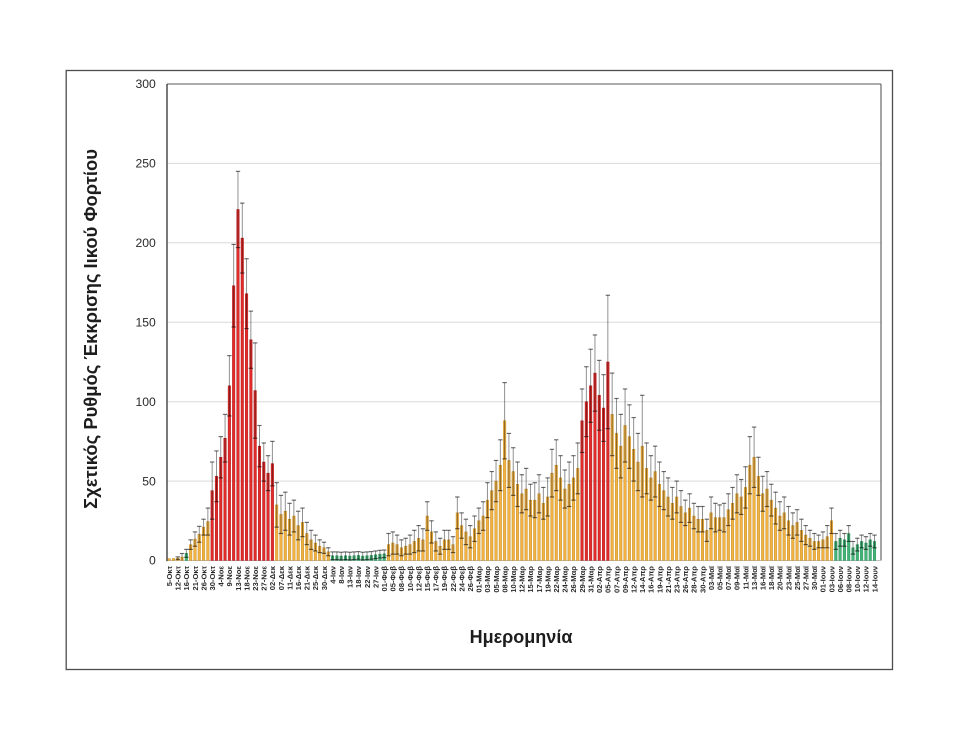  Describe the element at coordinates (178, 577) in the screenshot. I see `svg-text: 12-Οκτ` at that location.